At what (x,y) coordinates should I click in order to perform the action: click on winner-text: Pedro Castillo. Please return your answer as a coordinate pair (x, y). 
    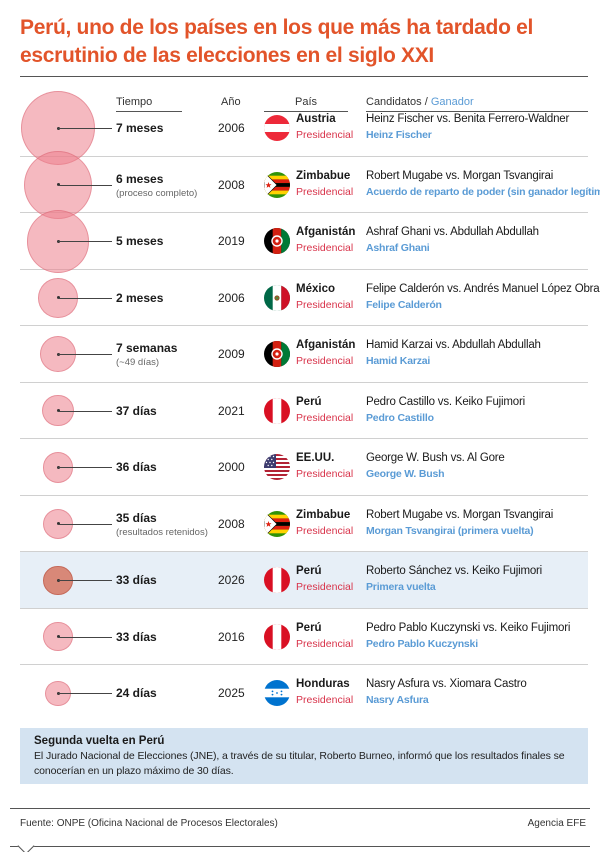
    Looking at the image, I should click on (400, 417).